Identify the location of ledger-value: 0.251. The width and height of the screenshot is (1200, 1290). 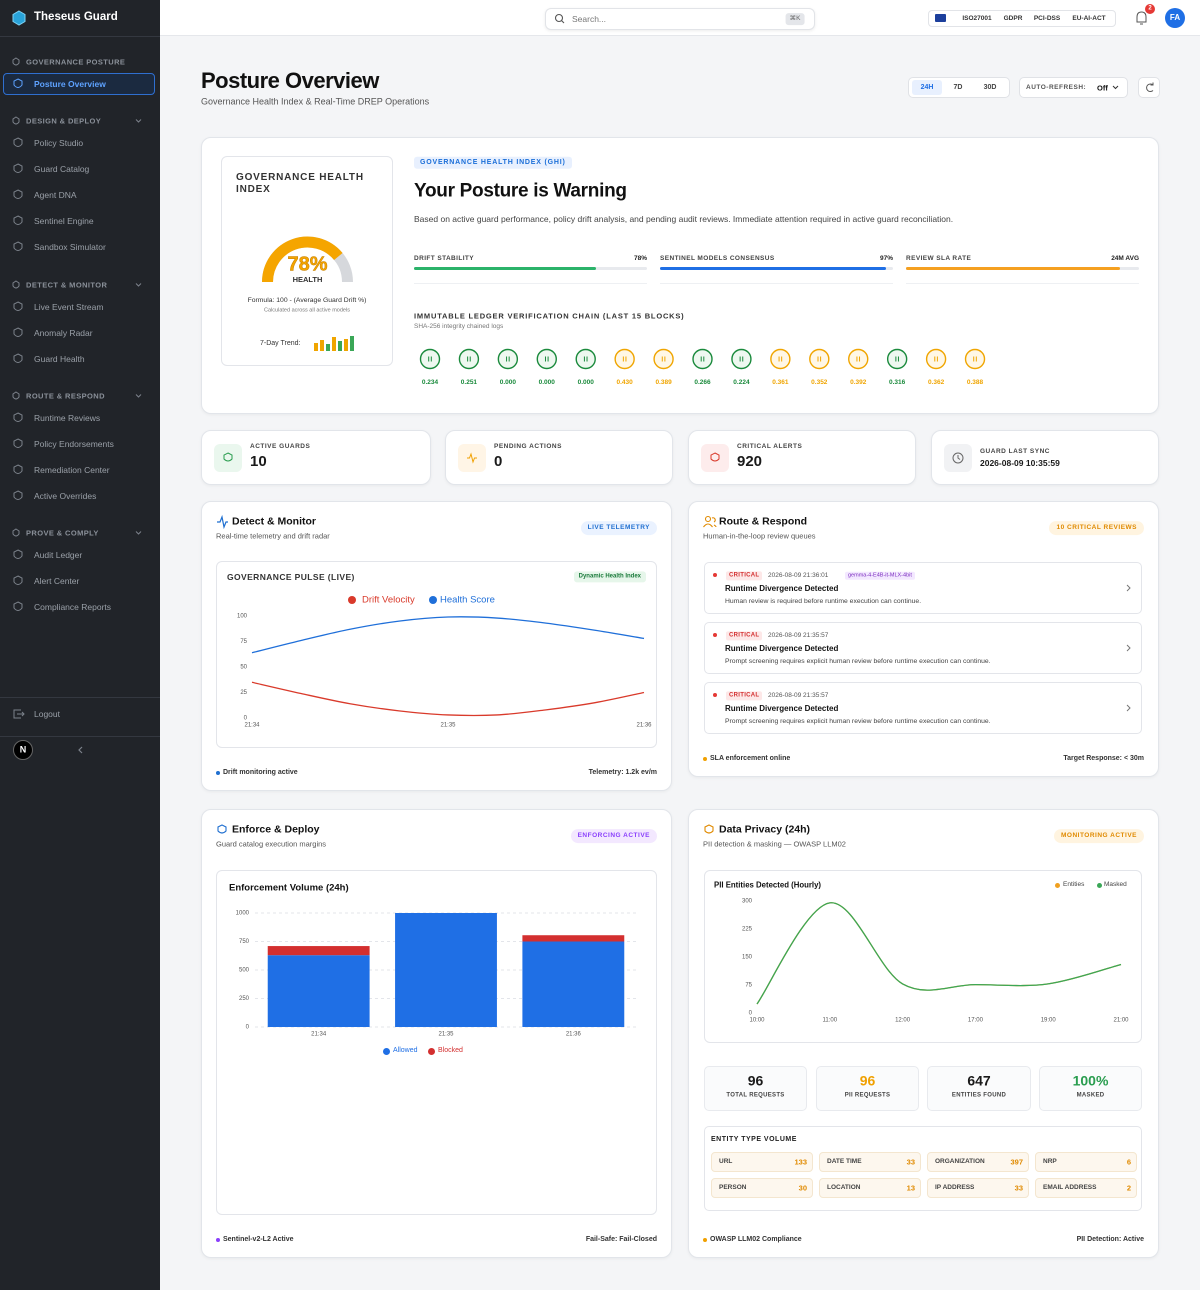
(469, 383).